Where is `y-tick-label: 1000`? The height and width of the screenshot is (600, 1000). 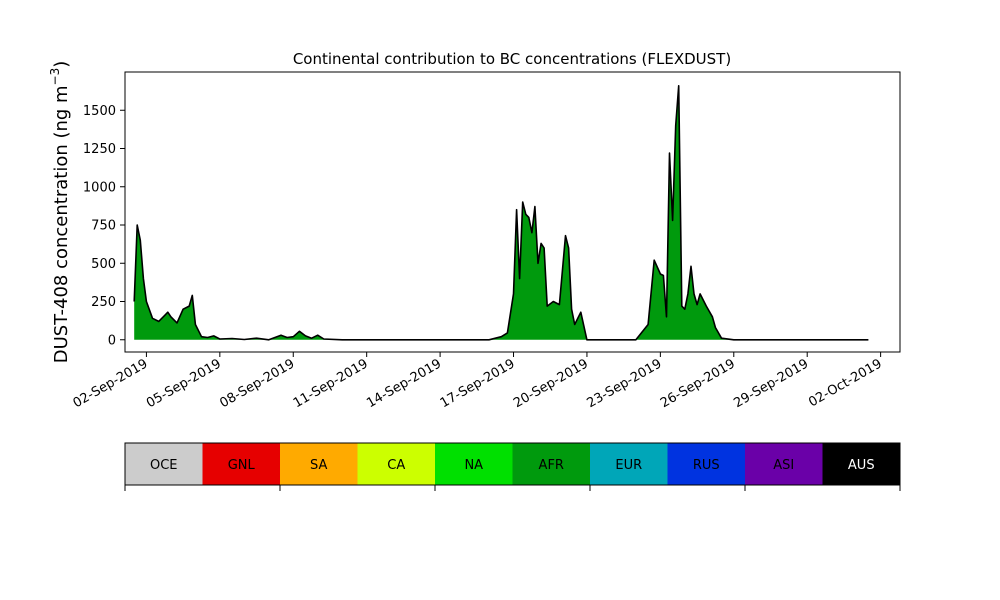
y-tick-label: 1000 is located at coordinates (99, 187).